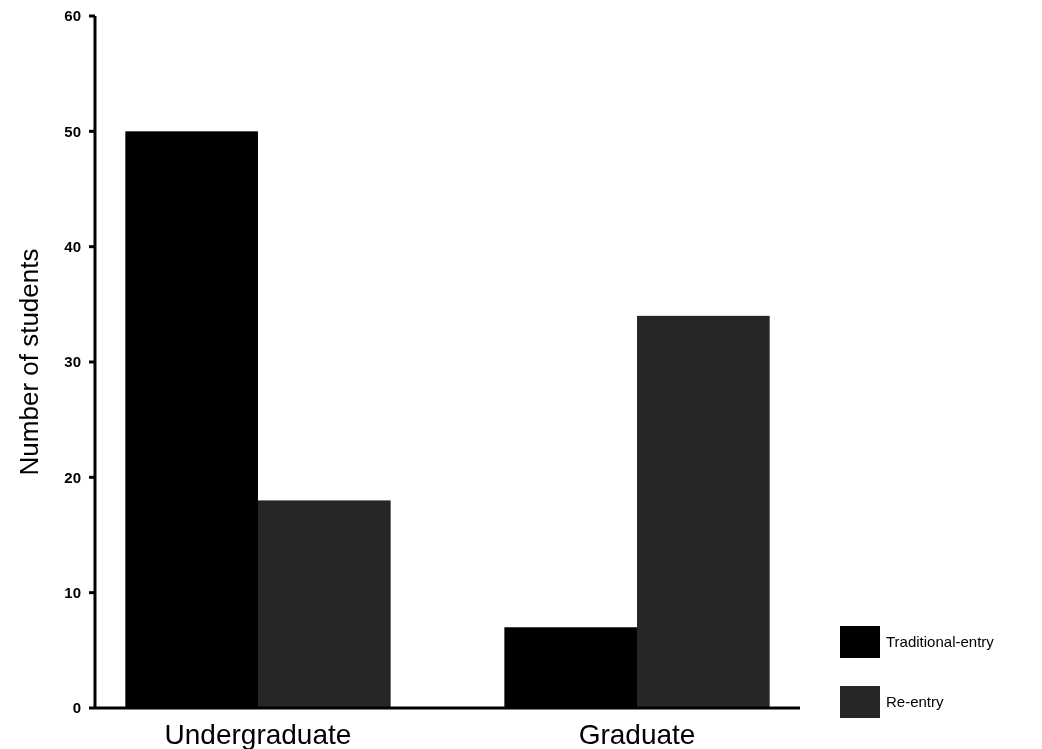 The width and height of the screenshot is (1042, 749). Describe the element at coordinates (72, 16) in the screenshot. I see `y-tick-label: 60` at that location.